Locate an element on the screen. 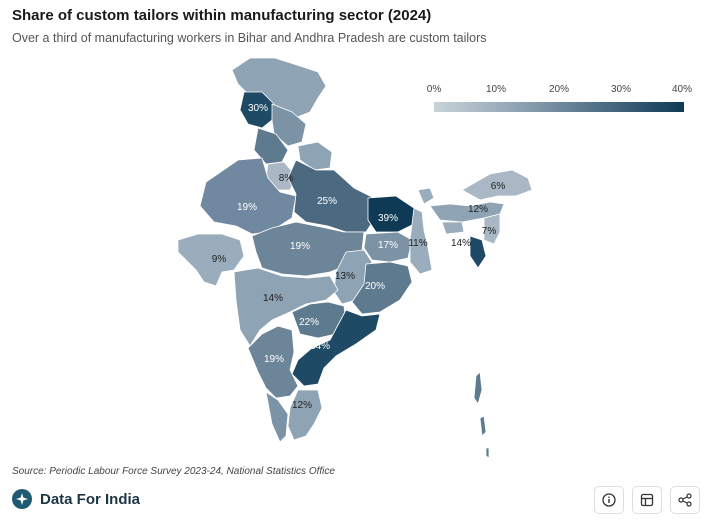  state-jharkhand is located at coordinates (388, 247).